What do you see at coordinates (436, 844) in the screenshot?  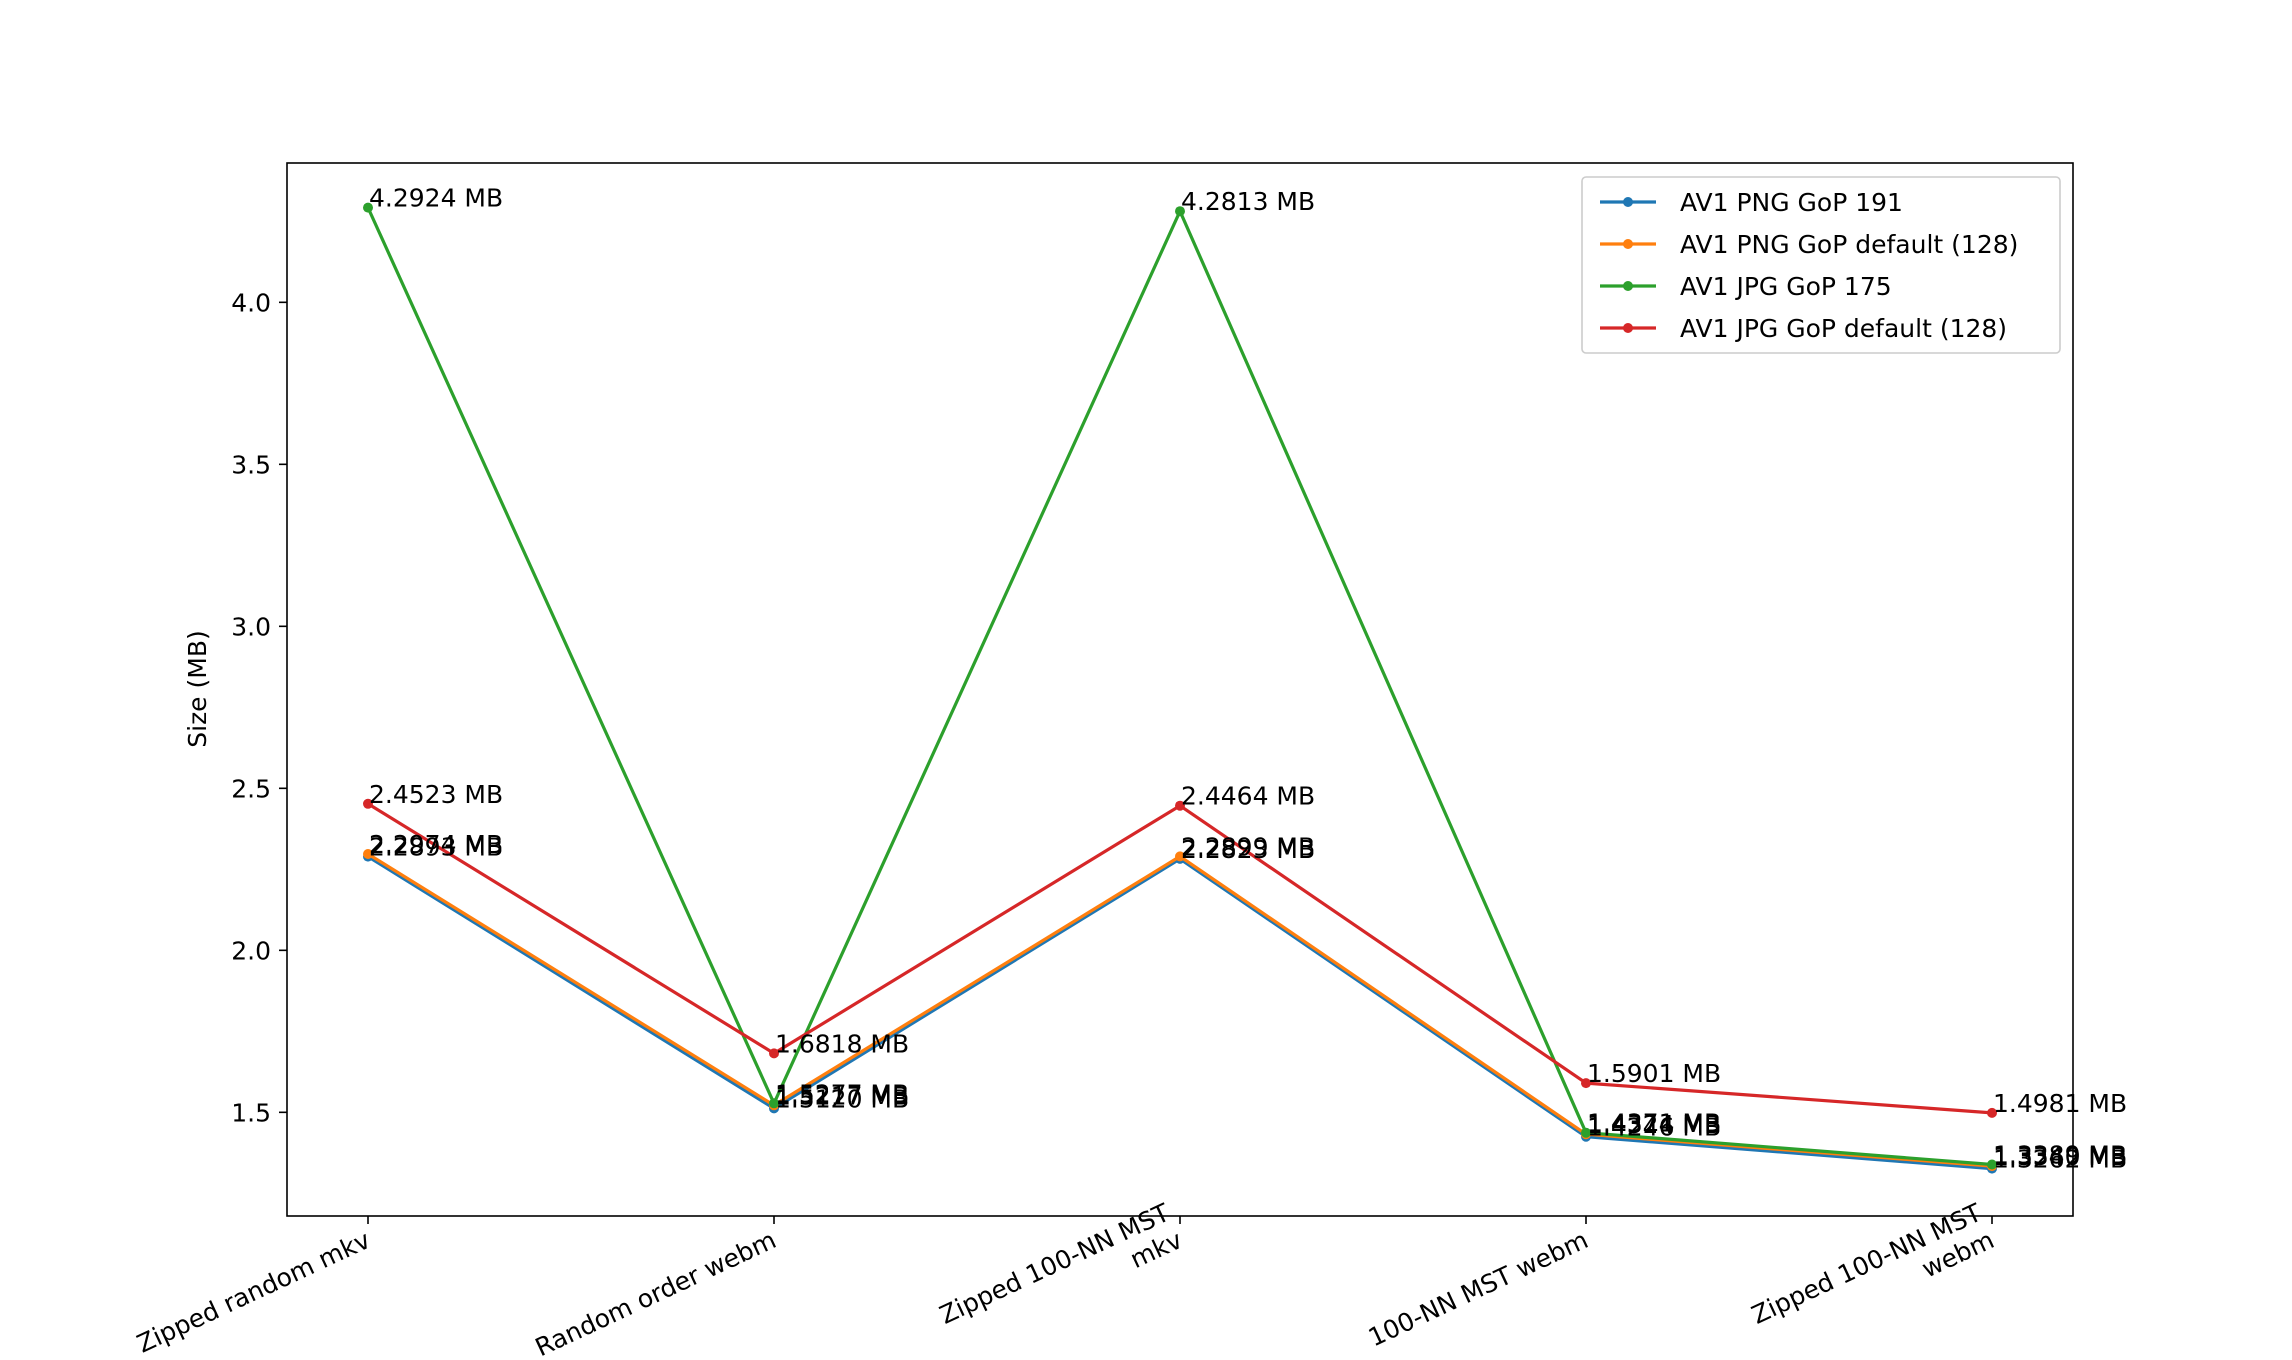 I see `data-label: 2.2974 MB` at bounding box center [436, 844].